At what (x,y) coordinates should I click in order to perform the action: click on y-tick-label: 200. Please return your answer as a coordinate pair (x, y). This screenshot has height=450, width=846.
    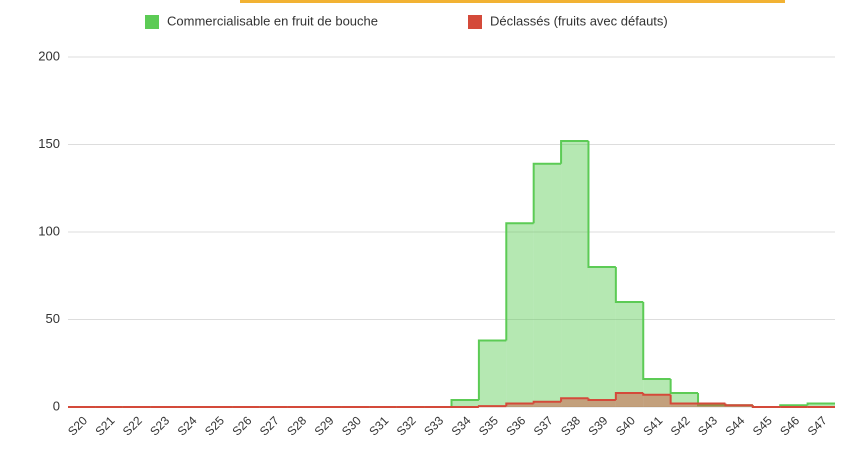
    Looking at the image, I should click on (49, 55).